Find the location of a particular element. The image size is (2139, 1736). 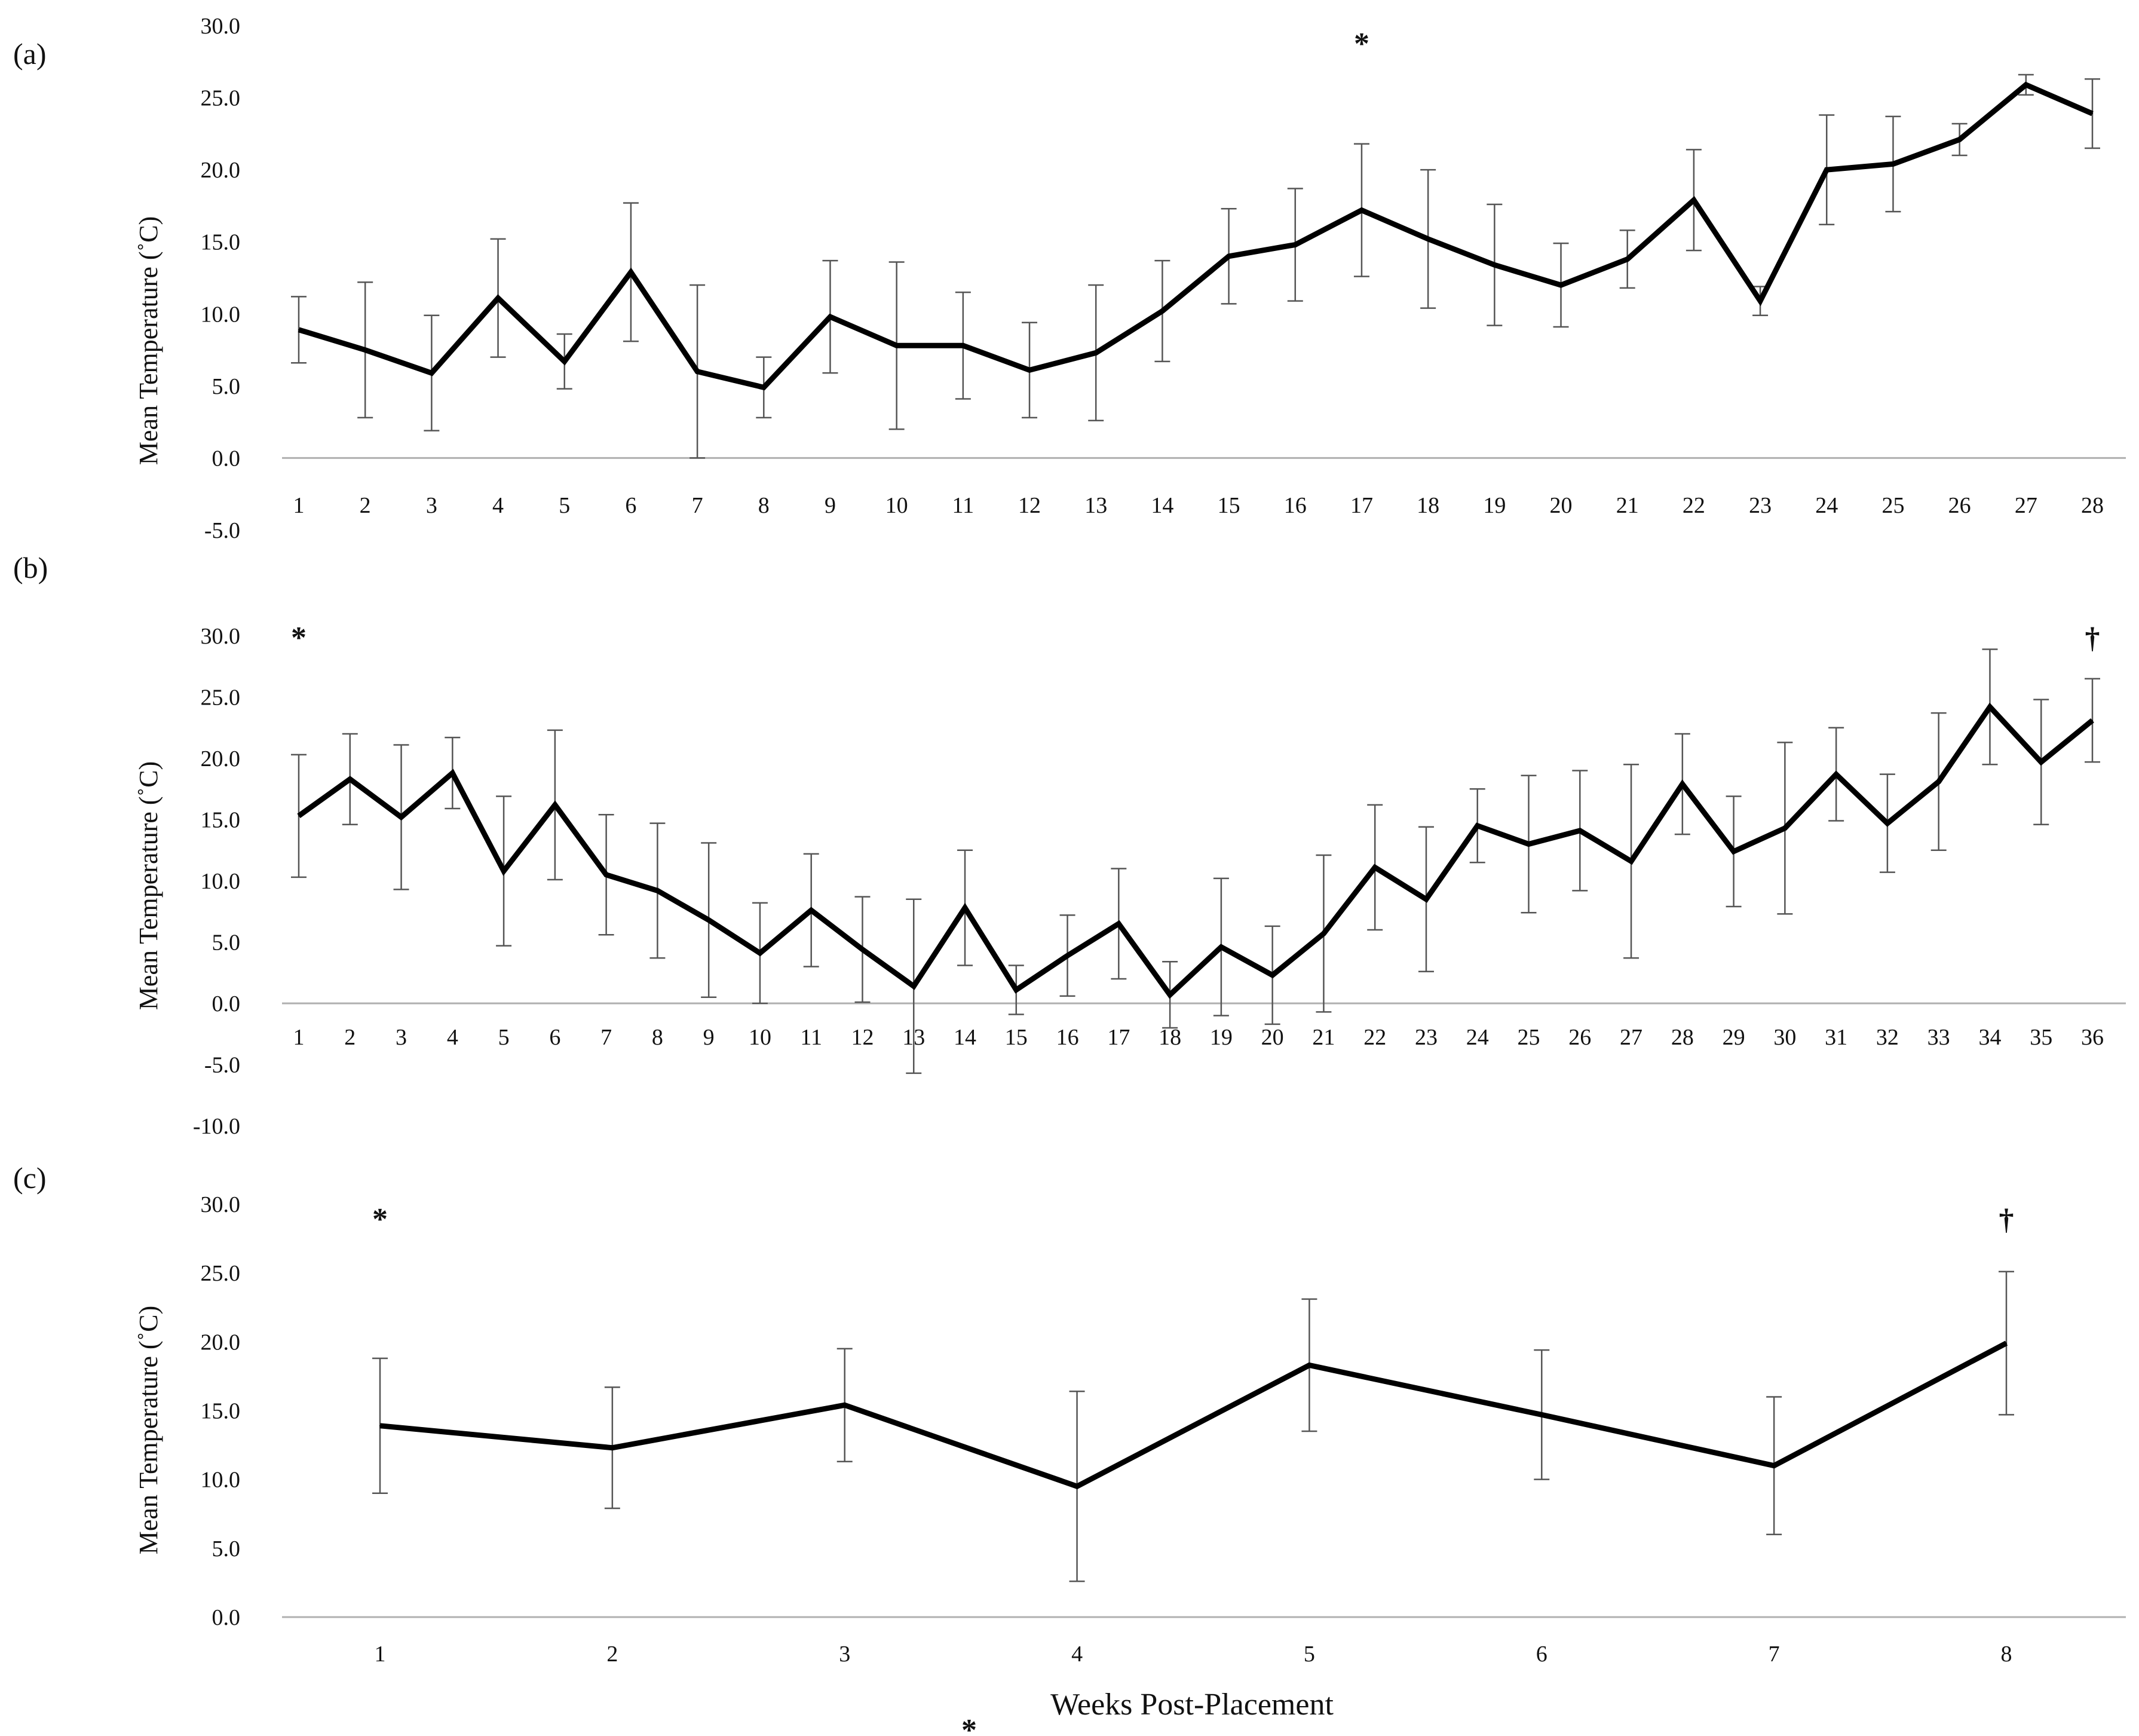

panel-label: (c) is located at coordinates (30, 1178).